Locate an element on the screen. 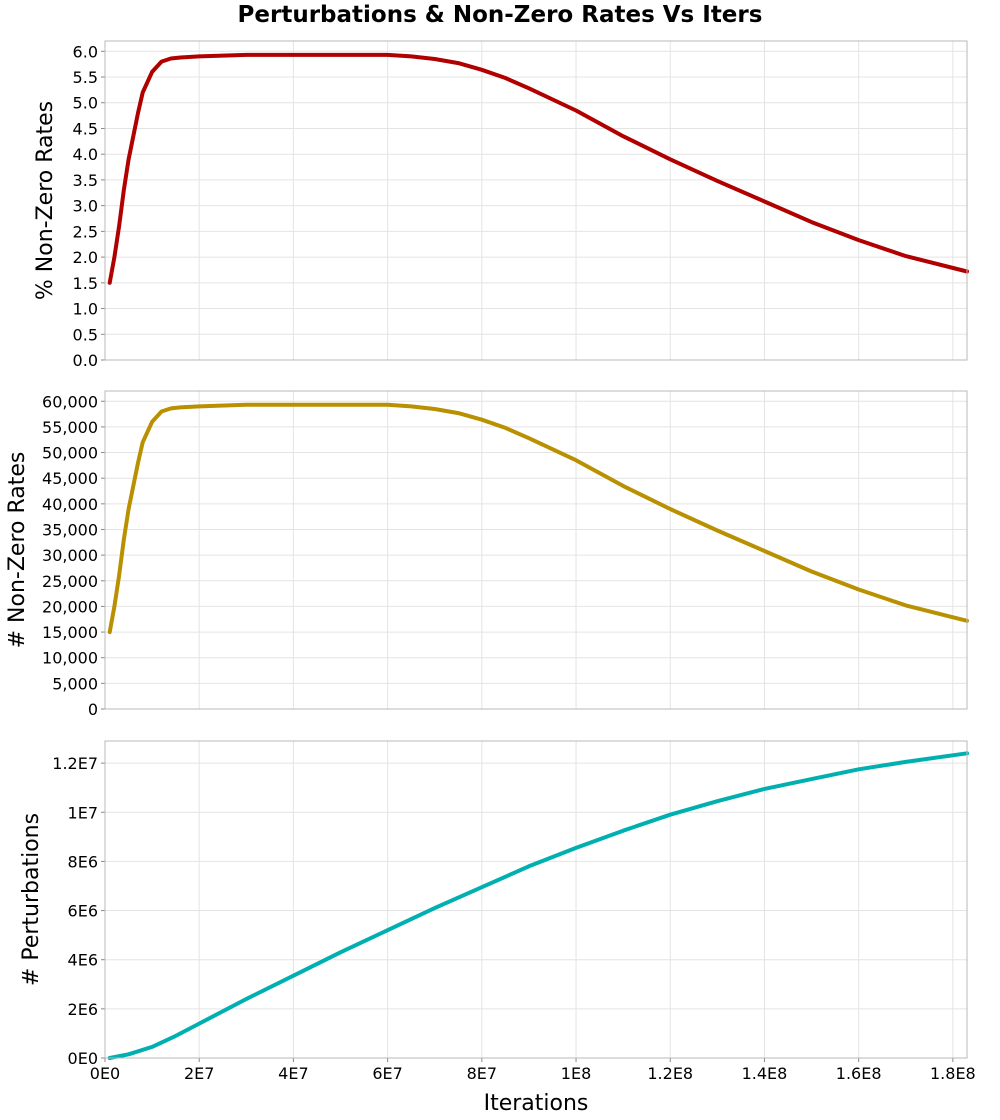 The image size is (1000, 1120). x-tick-label-perturb-3: 6E7 is located at coordinates (387, 1073).